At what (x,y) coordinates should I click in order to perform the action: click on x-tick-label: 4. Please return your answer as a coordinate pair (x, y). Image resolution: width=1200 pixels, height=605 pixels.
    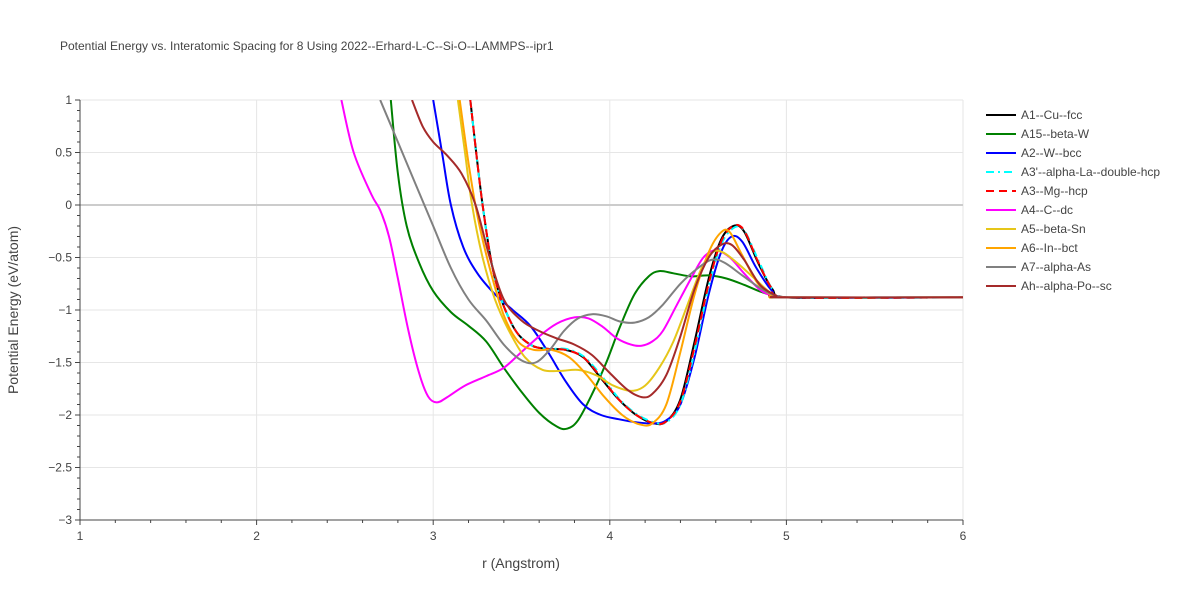
    Looking at the image, I should click on (609, 536).